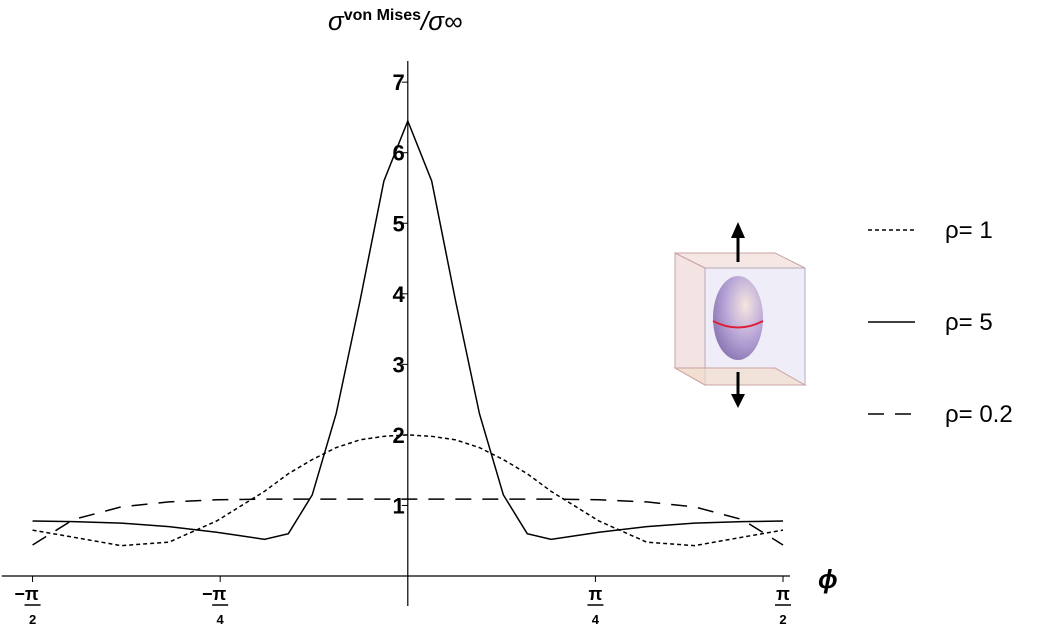 The width and height of the screenshot is (1039, 634). I want to click on y-axis-title-part: von Mises, so click(382, 15).